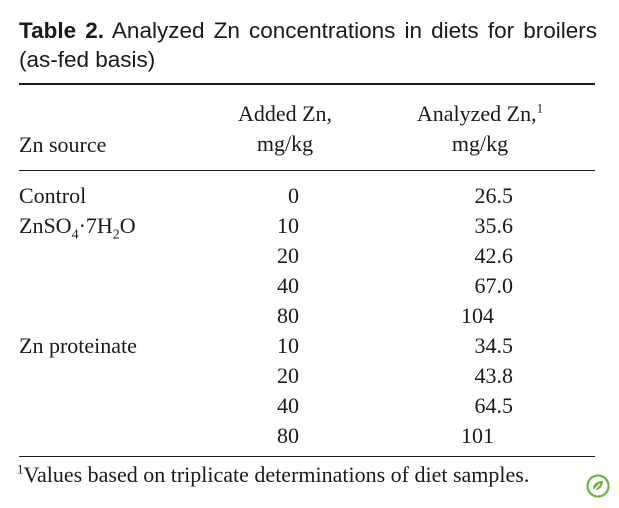  I want to click on row-analyzed-zn: 42.6, so click(494, 255).